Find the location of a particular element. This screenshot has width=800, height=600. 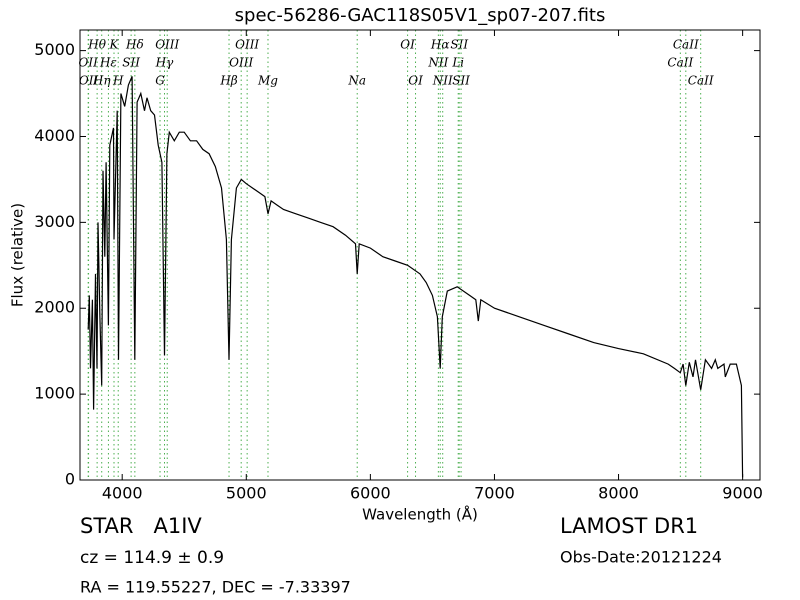

y-axis-label: Flux (relative) is located at coordinates (18, 255).